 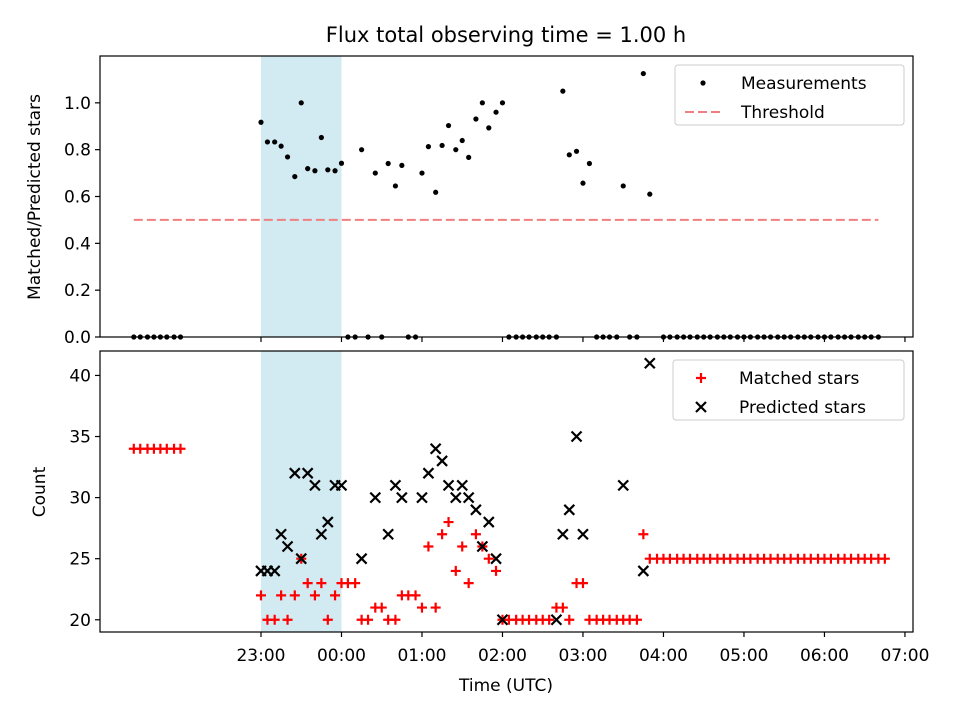 What do you see at coordinates (77, 198) in the screenshot?
I see `top-y-tick-label: 0.6` at bounding box center [77, 198].